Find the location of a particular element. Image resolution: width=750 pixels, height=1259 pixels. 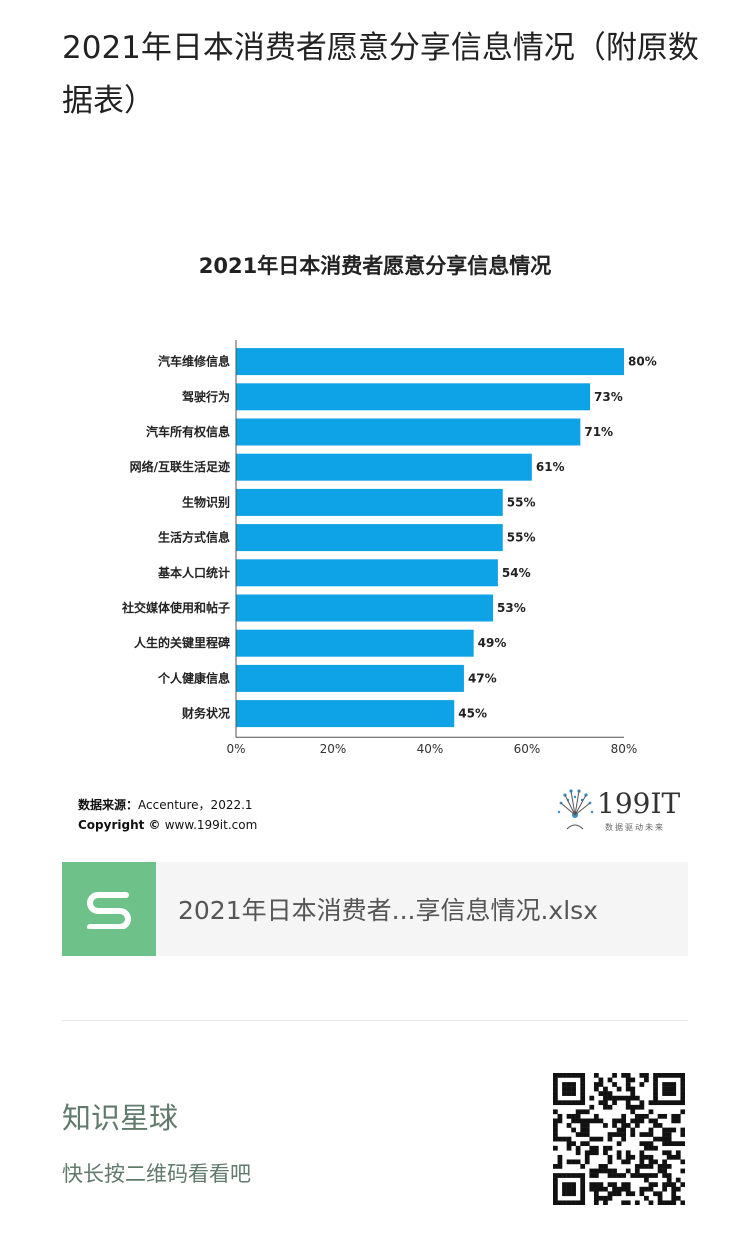

category-label: 汽车所有权信息 is located at coordinates (188, 431).